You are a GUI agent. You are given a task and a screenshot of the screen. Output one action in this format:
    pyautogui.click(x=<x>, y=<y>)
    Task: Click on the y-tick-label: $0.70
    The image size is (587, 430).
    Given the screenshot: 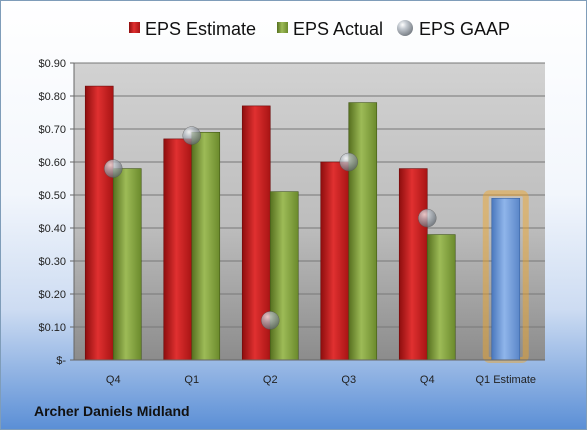 What is the action you would take?
    pyautogui.click(x=52, y=130)
    